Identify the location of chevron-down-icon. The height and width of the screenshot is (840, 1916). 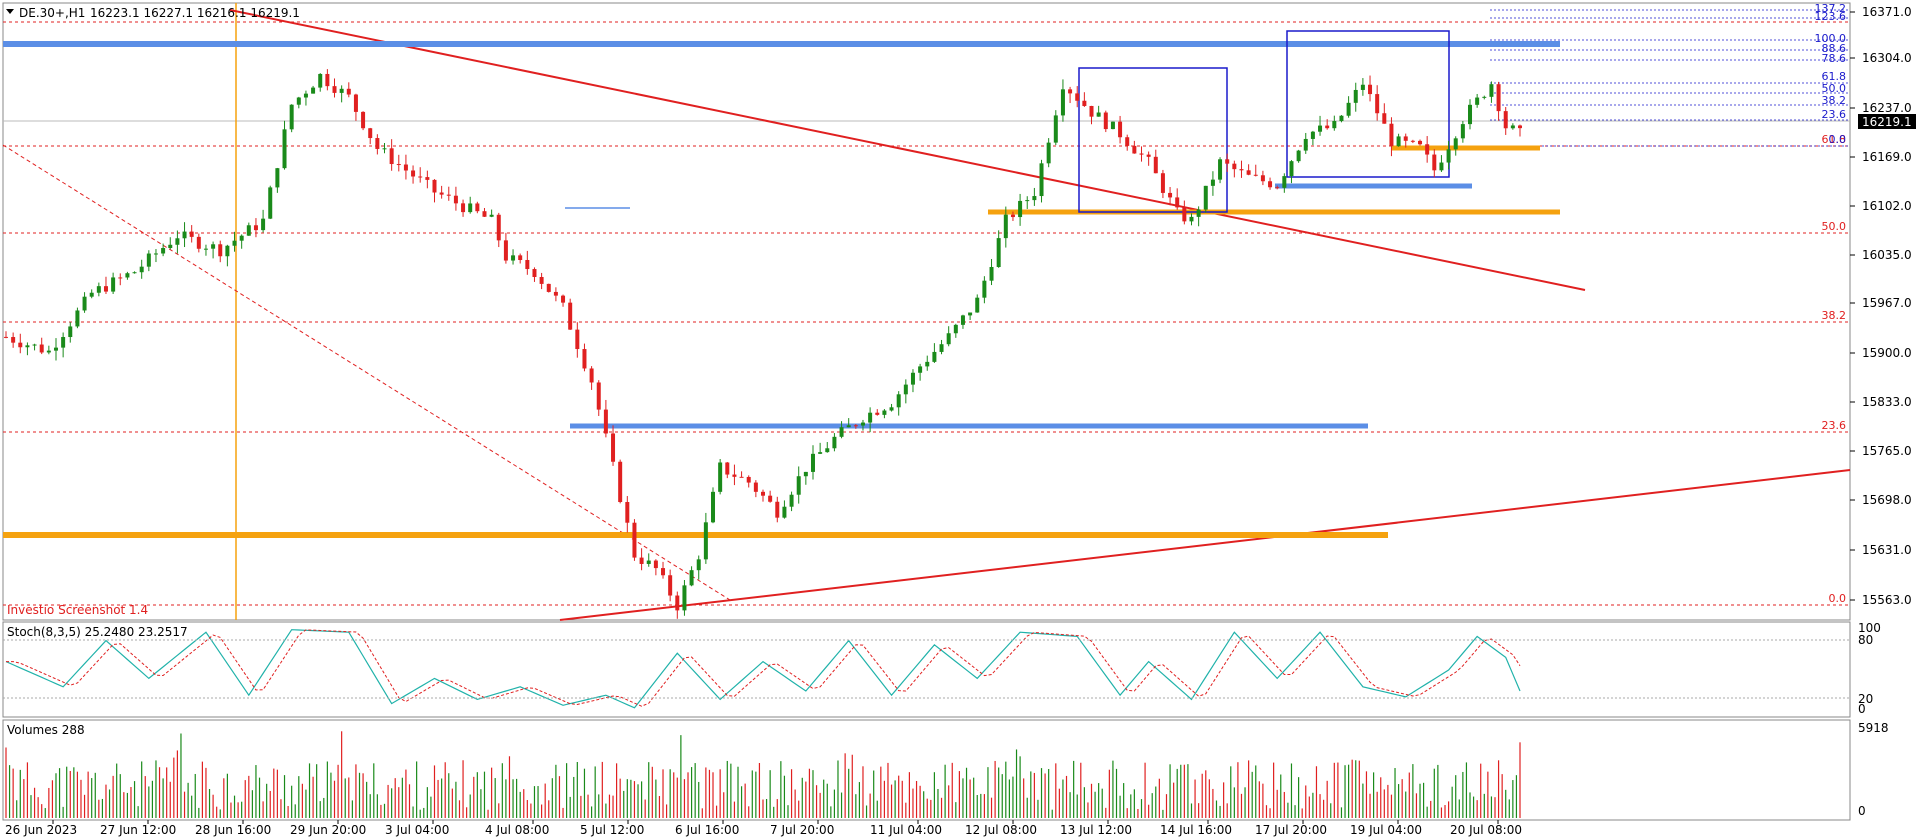
(10, 11).